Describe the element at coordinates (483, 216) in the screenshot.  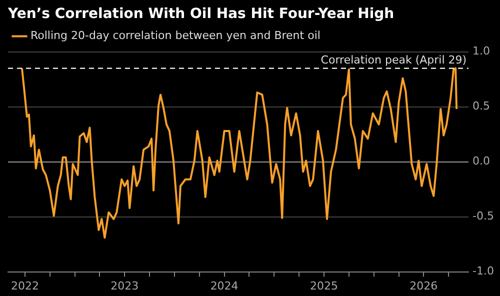
I see `y-tick-label: -0.5` at that location.